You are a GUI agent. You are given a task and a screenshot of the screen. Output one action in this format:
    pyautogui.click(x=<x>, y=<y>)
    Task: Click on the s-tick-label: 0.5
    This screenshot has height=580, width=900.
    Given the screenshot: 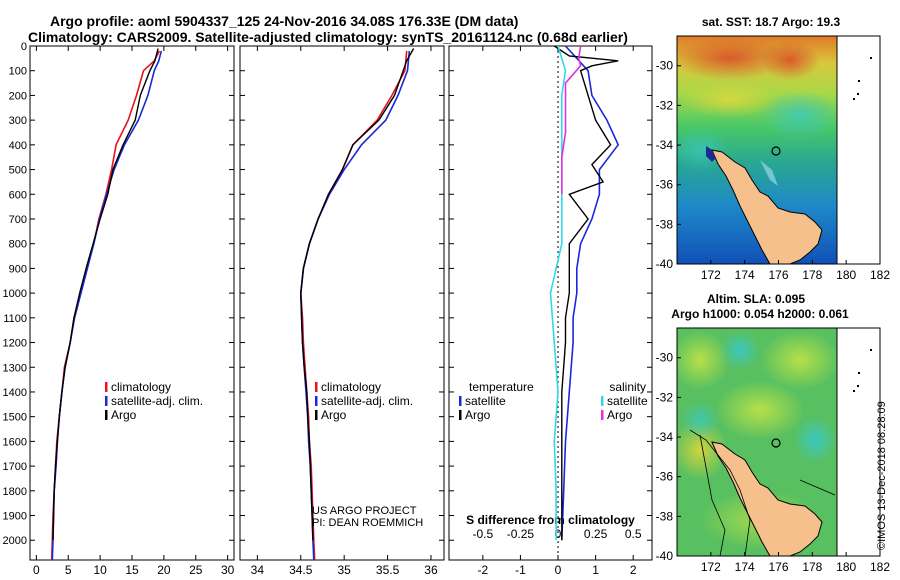 What is the action you would take?
    pyautogui.click(x=633, y=534)
    